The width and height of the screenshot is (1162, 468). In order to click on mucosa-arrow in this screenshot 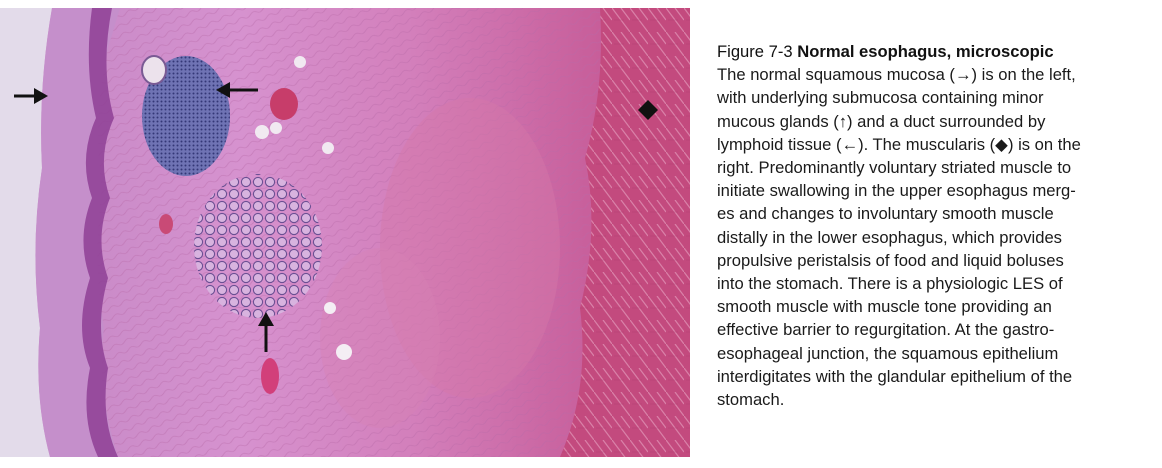, I will do `click(31, 96)`.